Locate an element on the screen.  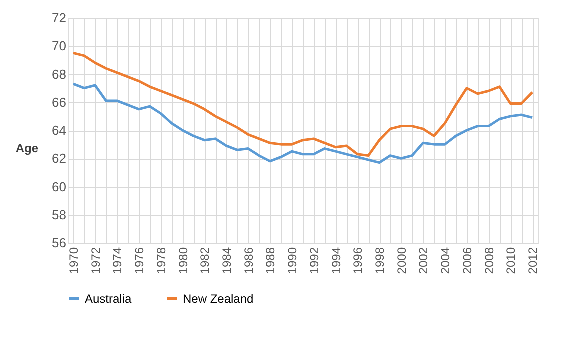
x-tick-label: 1972 is located at coordinates (95, 260).